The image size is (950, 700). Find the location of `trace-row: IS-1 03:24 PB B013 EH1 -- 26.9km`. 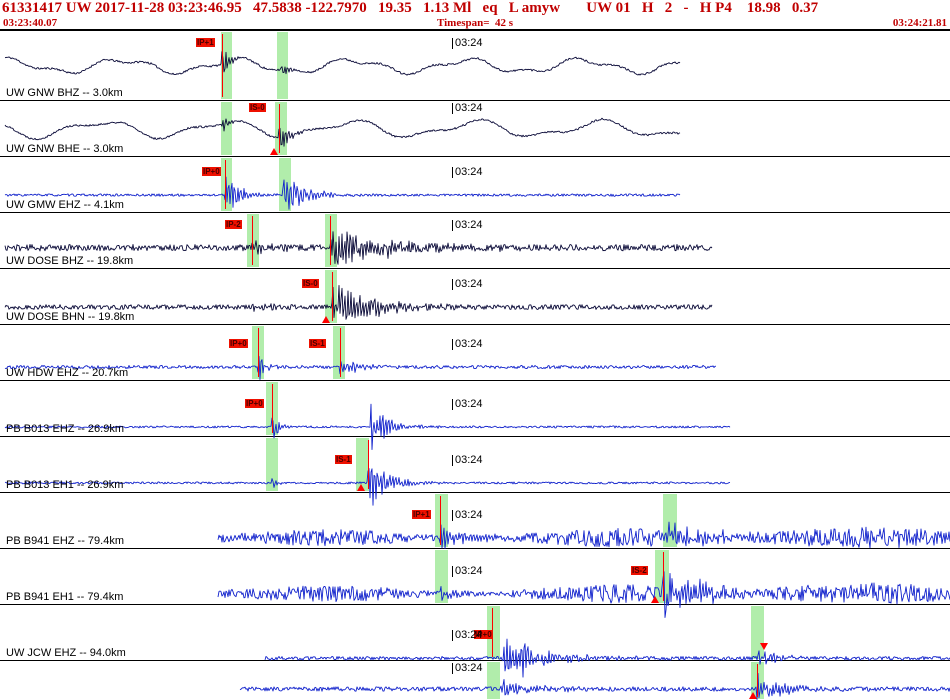

trace-row: IS-1 03:24 PB B013 EH1 -- 26.9km is located at coordinates (475, 471).